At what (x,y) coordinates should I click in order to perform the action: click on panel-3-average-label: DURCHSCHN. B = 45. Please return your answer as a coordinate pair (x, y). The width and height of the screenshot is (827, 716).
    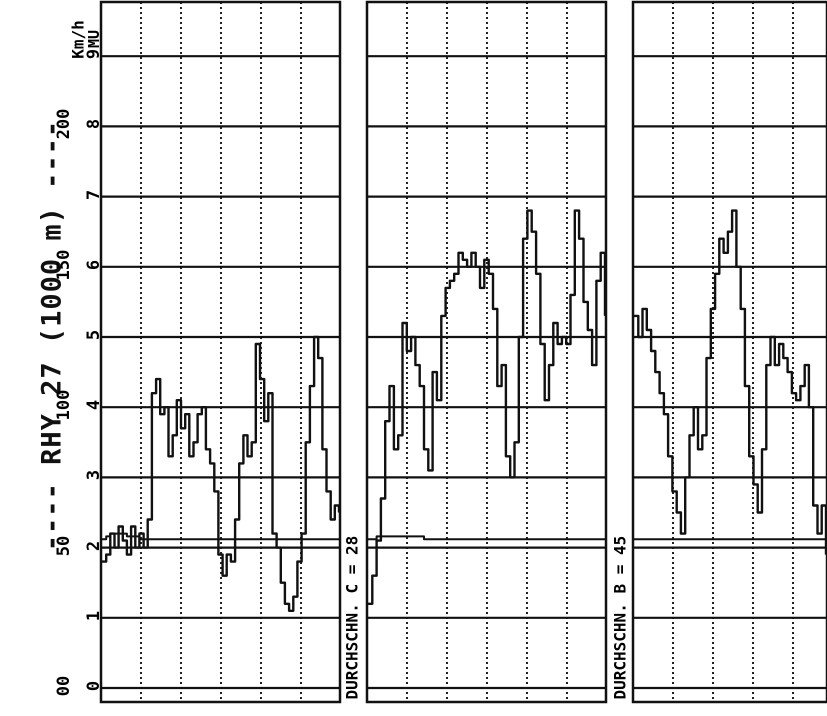
    Looking at the image, I should click on (620, 617).